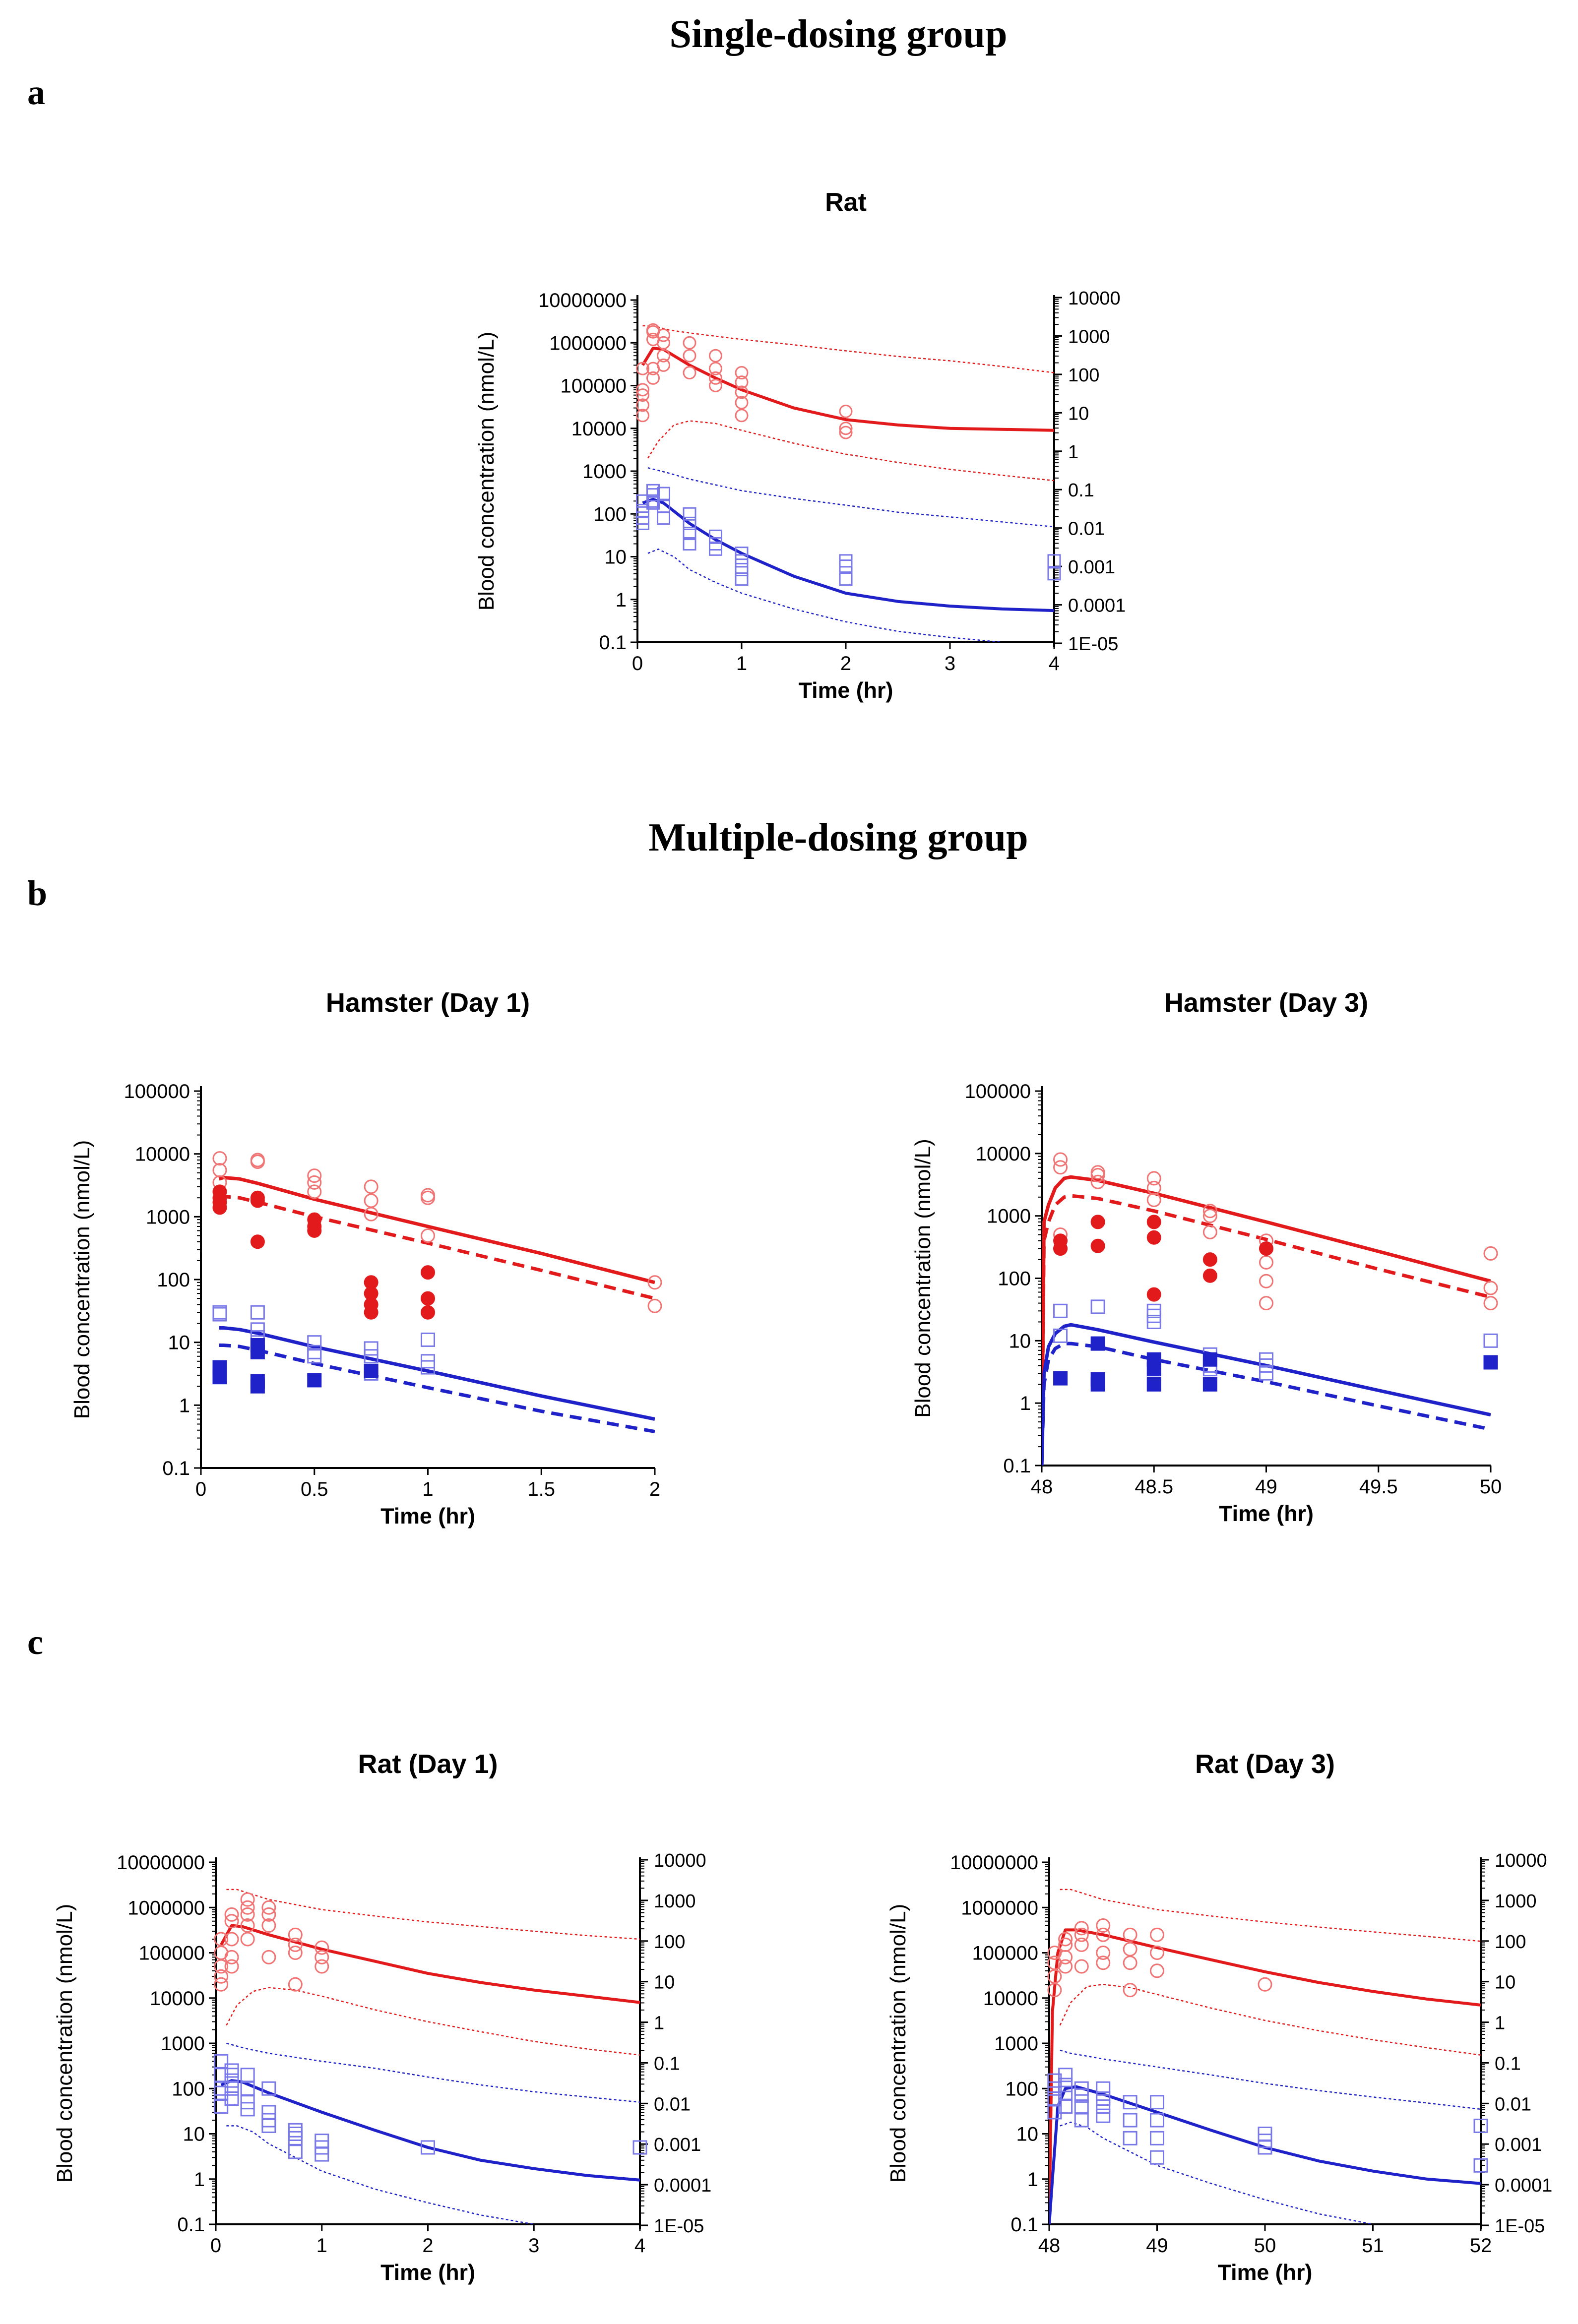  What do you see at coordinates (1373, 2246) in the screenshot?
I see `x-tick-label: 51` at bounding box center [1373, 2246].